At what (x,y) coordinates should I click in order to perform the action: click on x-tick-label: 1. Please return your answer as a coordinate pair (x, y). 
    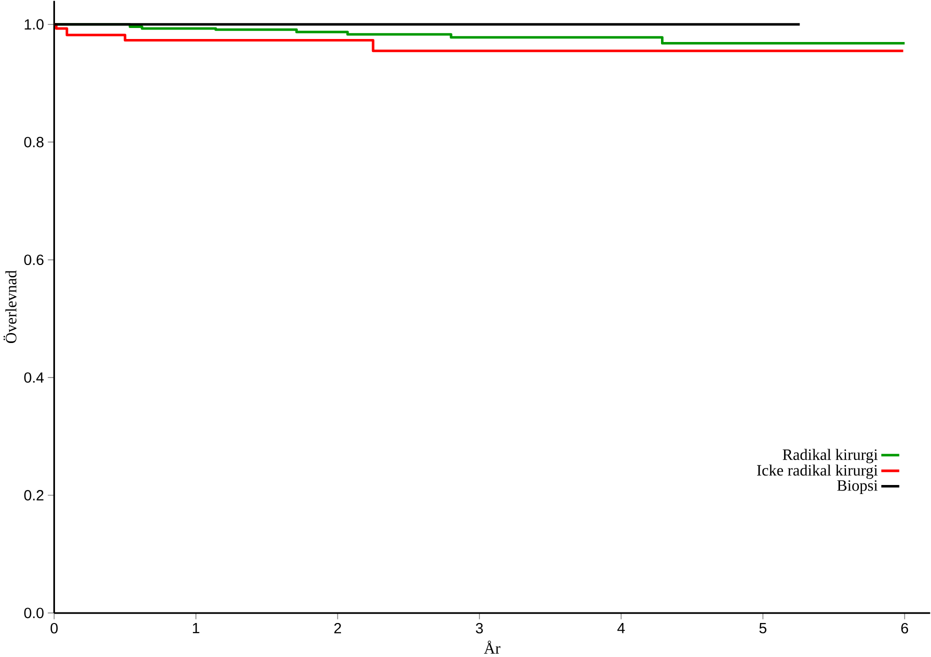
    Looking at the image, I should click on (196, 628).